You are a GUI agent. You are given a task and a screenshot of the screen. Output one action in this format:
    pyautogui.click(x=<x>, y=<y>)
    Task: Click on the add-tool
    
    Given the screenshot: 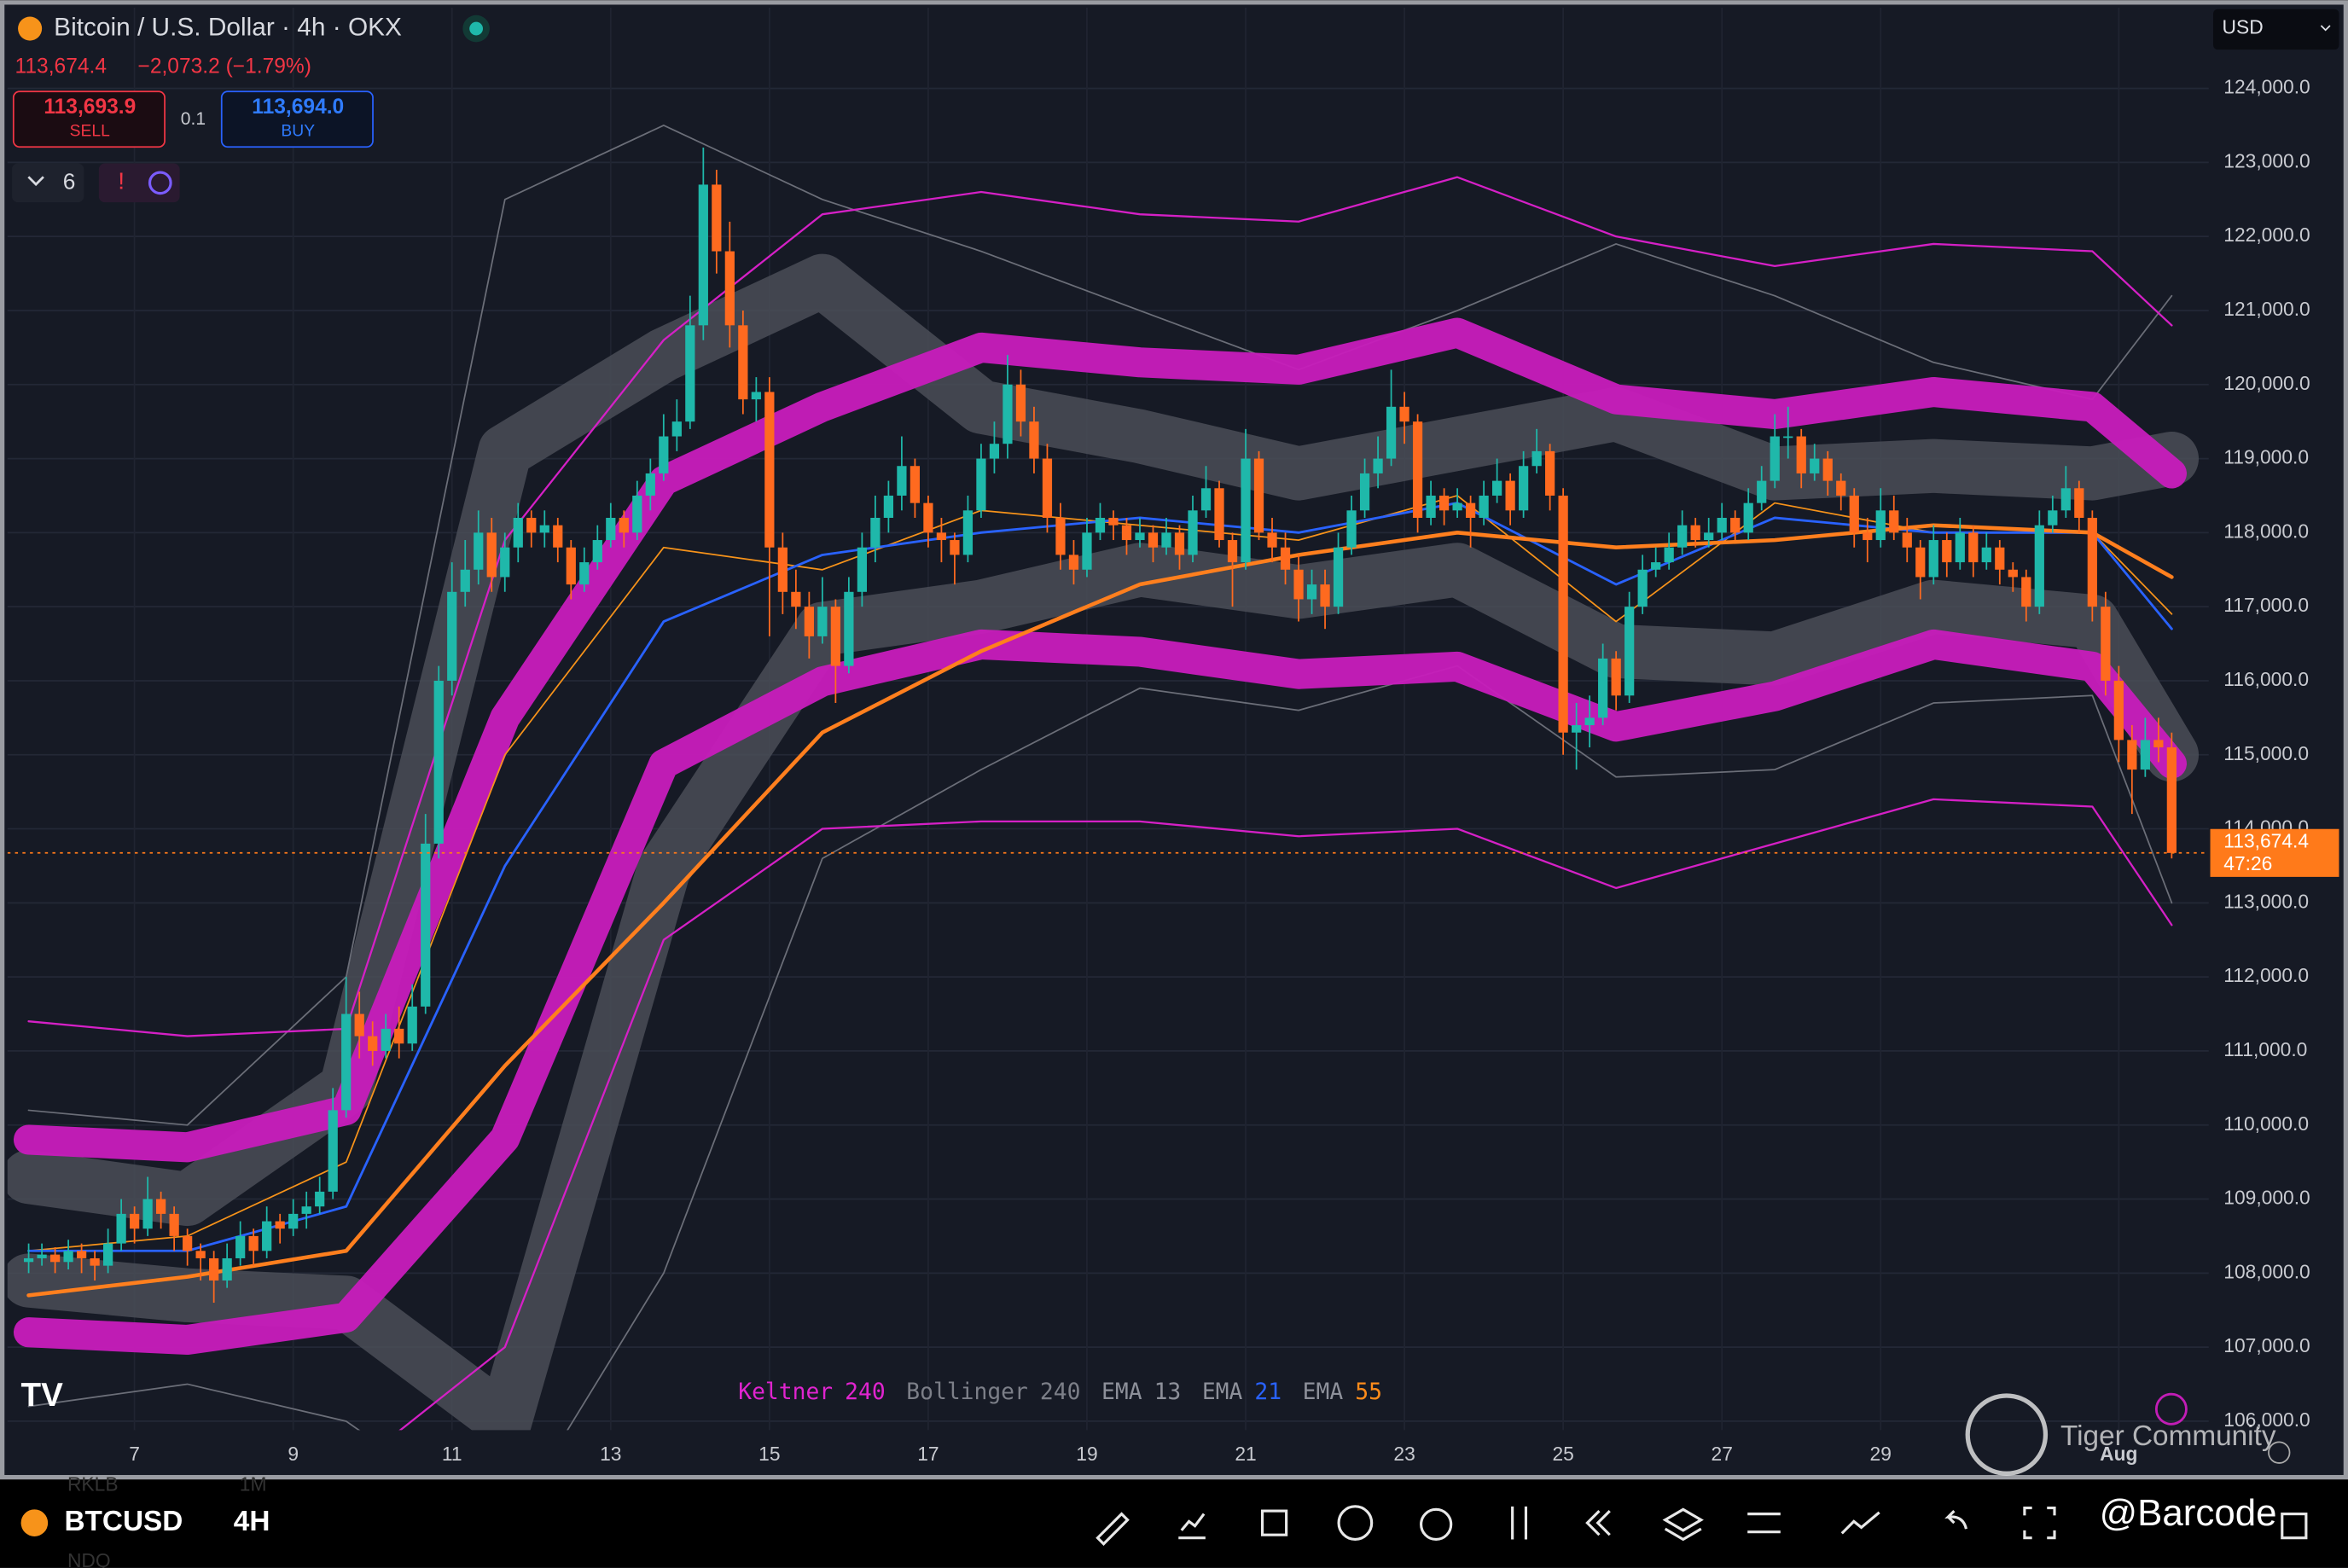 What is the action you would take?
    pyautogui.click(x=1355, y=1523)
    